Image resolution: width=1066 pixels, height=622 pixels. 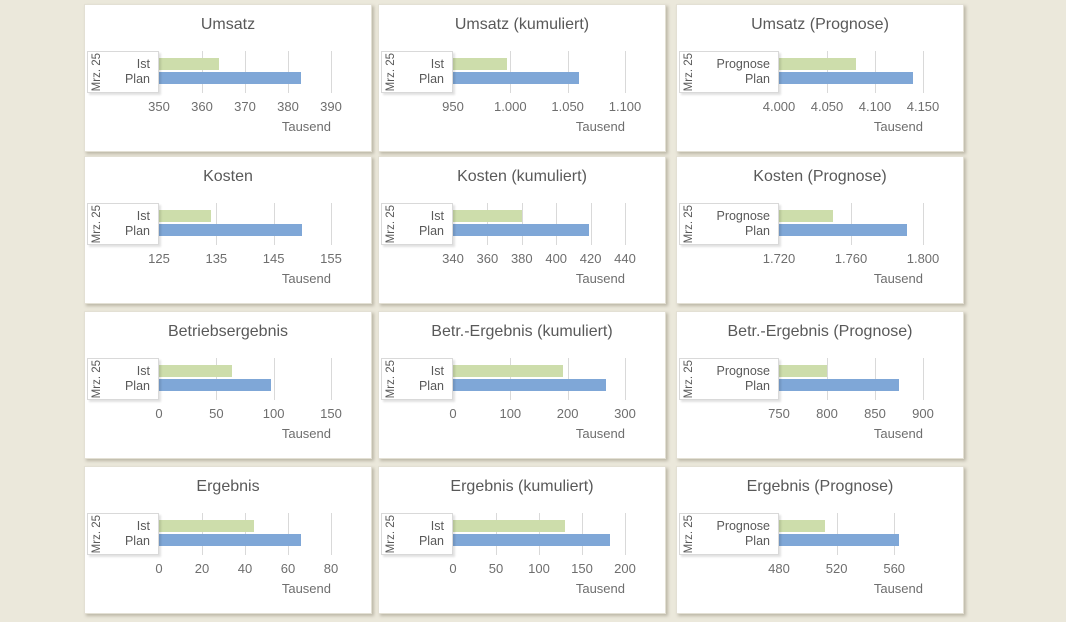 What do you see at coordinates (487, 258) in the screenshot?
I see `axis-tick-label: 360` at bounding box center [487, 258].